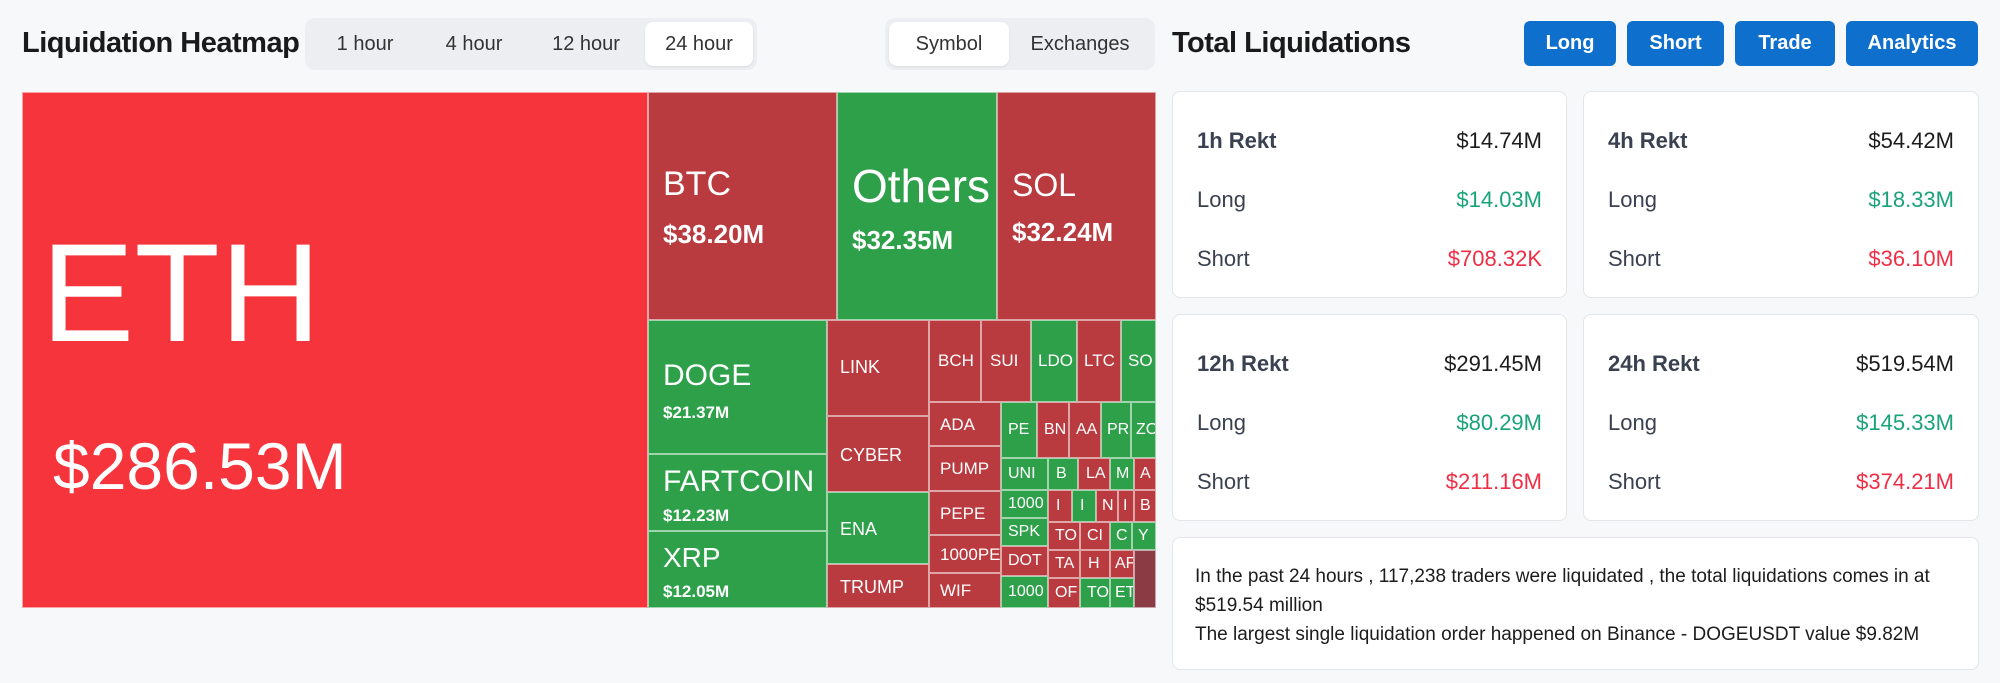  What do you see at coordinates (1911, 199) in the screenshot?
I see `long-value: $18.33M` at bounding box center [1911, 199].